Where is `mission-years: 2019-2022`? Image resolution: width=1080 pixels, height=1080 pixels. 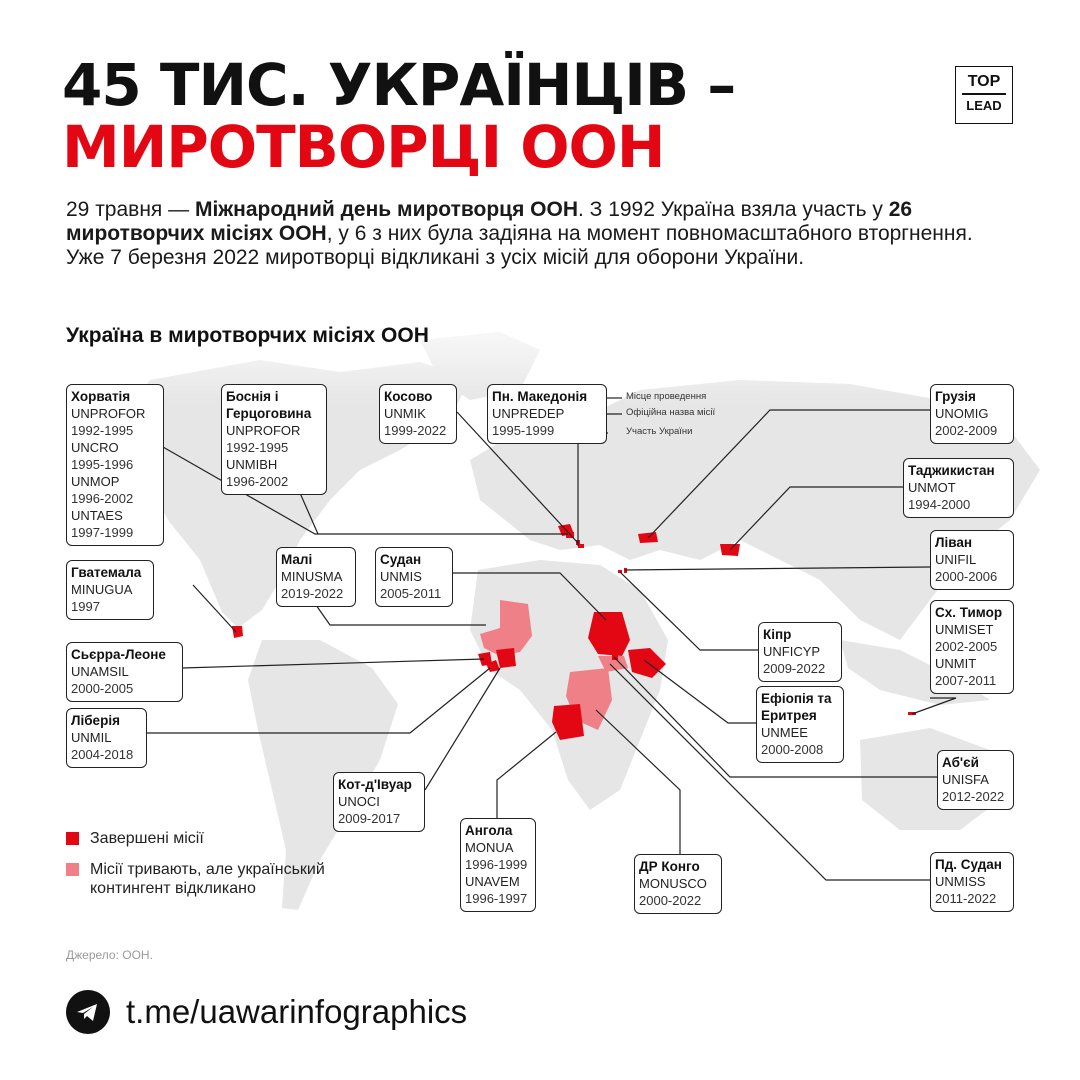
mission-years: 2019-2022 is located at coordinates (312, 593).